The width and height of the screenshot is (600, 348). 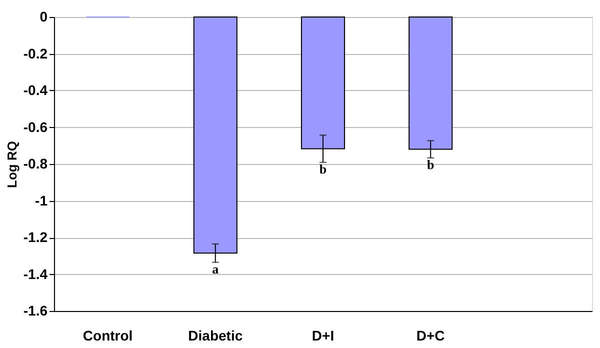 What do you see at coordinates (35, 126) in the screenshot?
I see `y-tick-label: -0.6` at bounding box center [35, 126].